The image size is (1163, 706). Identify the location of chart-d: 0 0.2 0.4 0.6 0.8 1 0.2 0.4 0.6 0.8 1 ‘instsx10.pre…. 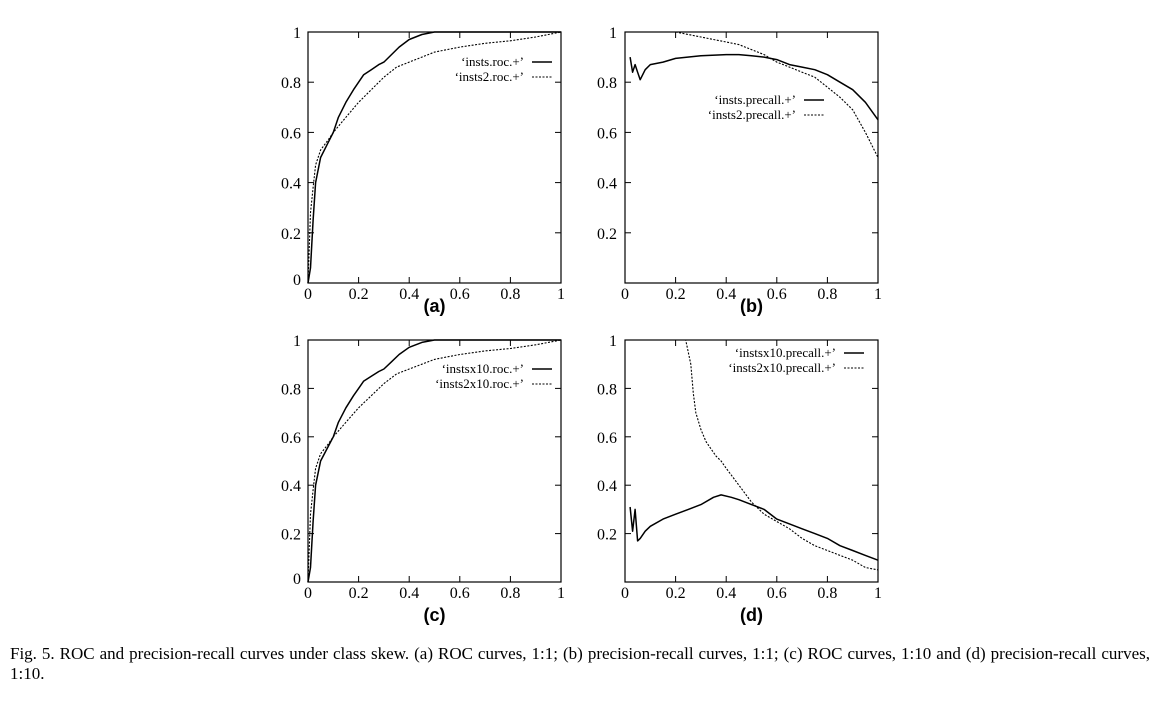
(739, 479).